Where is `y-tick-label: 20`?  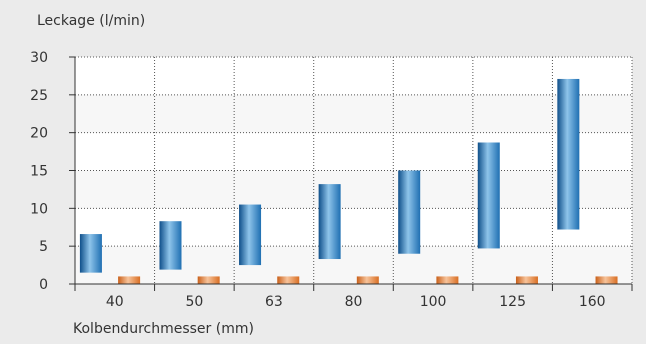 y-tick-label: 20 is located at coordinates (39, 134).